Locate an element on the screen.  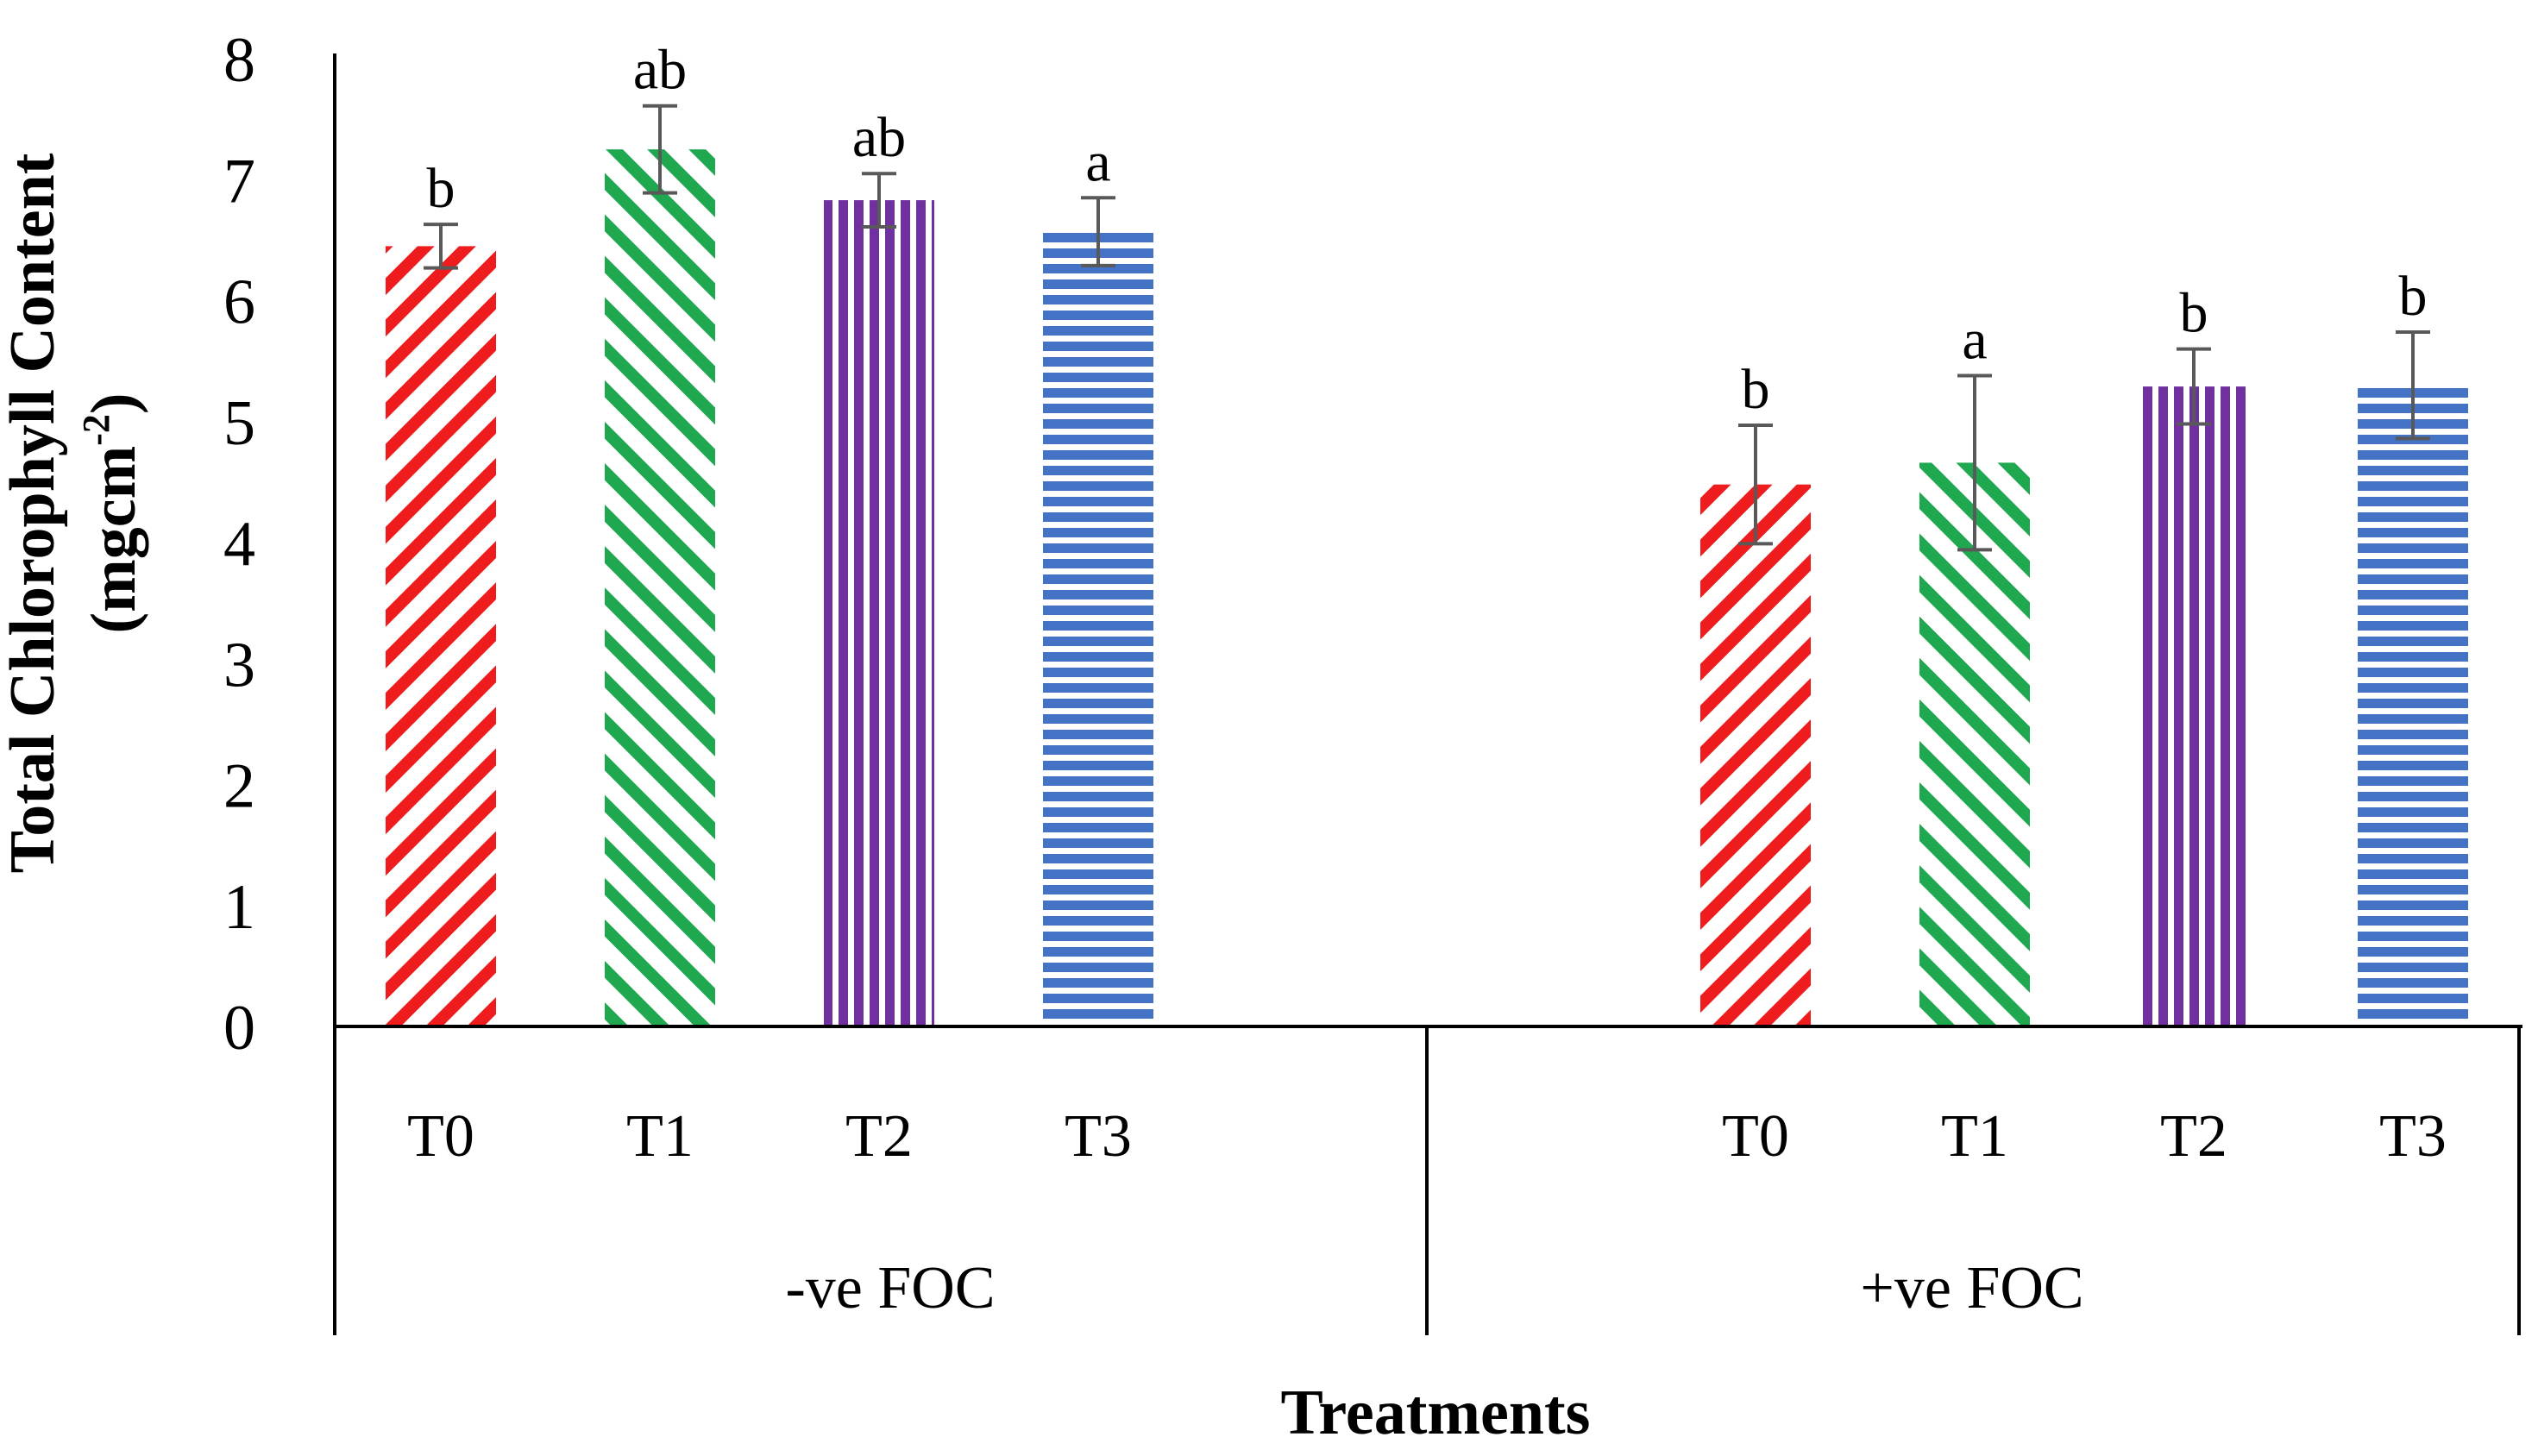
bar-neg-foc-t1 is located at coordinates (660, 588).